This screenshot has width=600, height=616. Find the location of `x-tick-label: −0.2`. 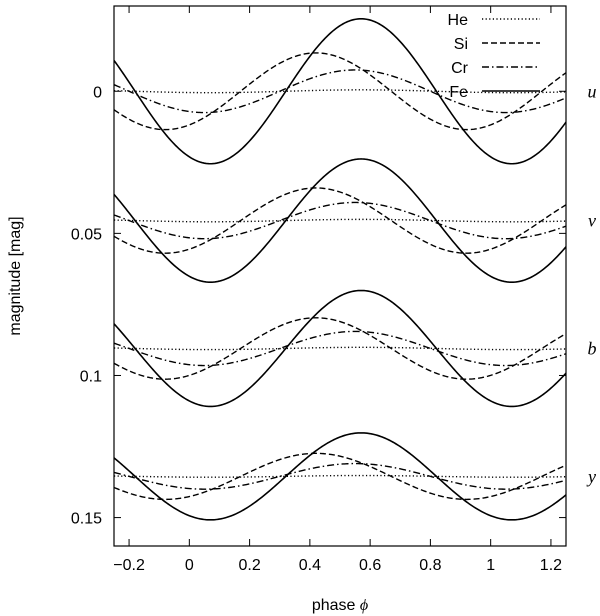

x-tick-label: −0.2 is located at coordinates (129, 565).